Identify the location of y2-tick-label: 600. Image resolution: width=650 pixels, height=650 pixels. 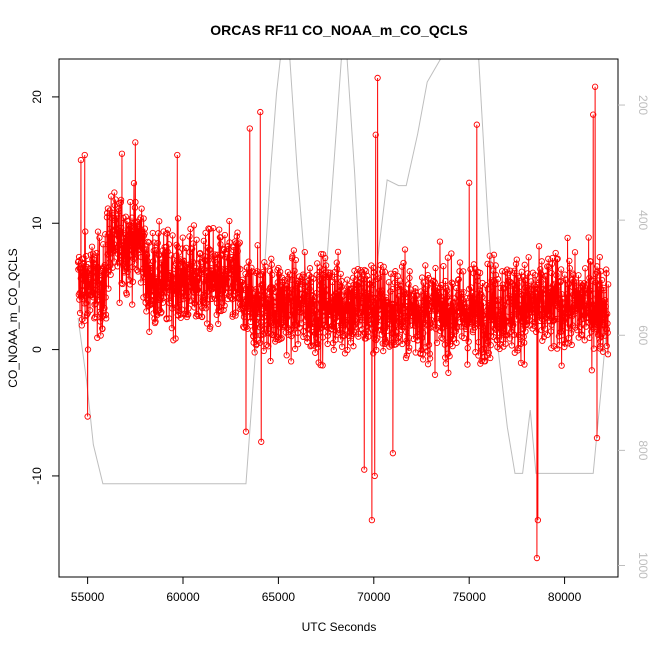
(643, 335).